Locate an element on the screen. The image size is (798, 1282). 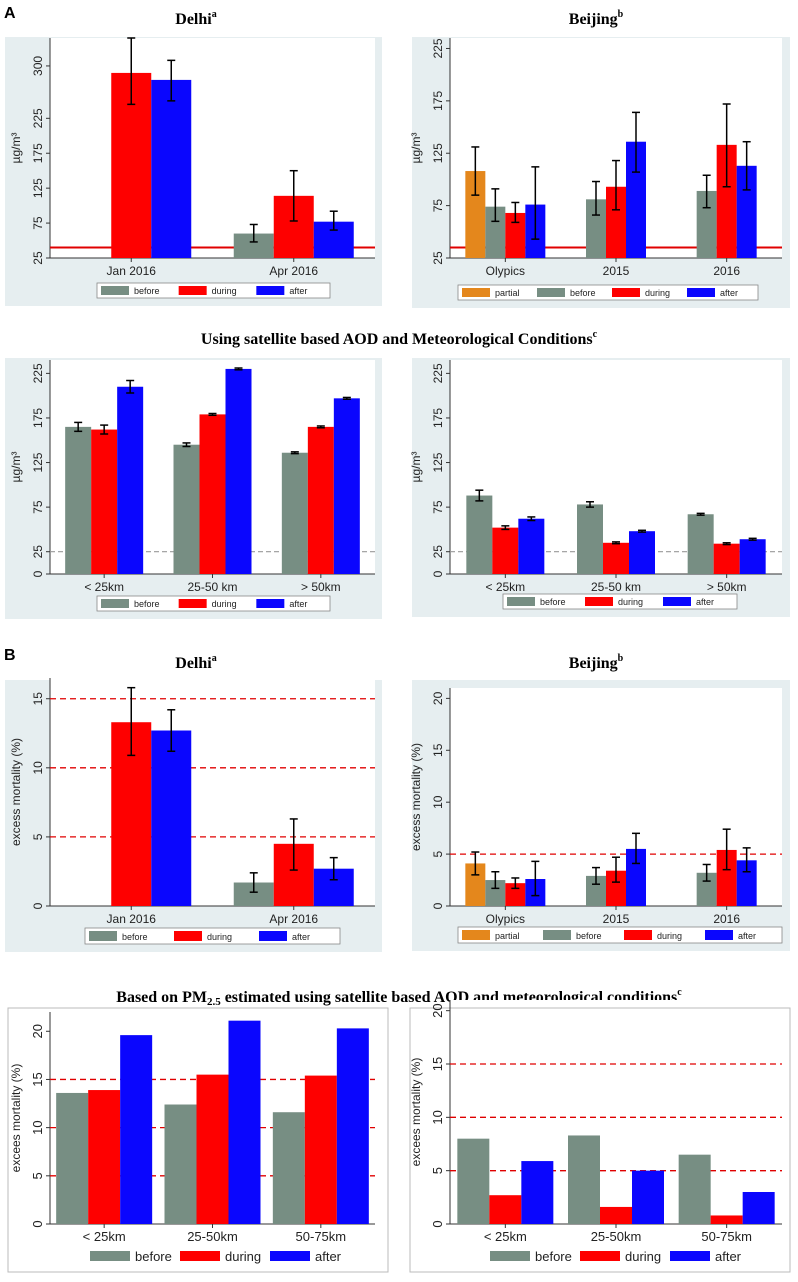
y-axis-label: excees mortality (%) is located at coordinates (16, 1118).